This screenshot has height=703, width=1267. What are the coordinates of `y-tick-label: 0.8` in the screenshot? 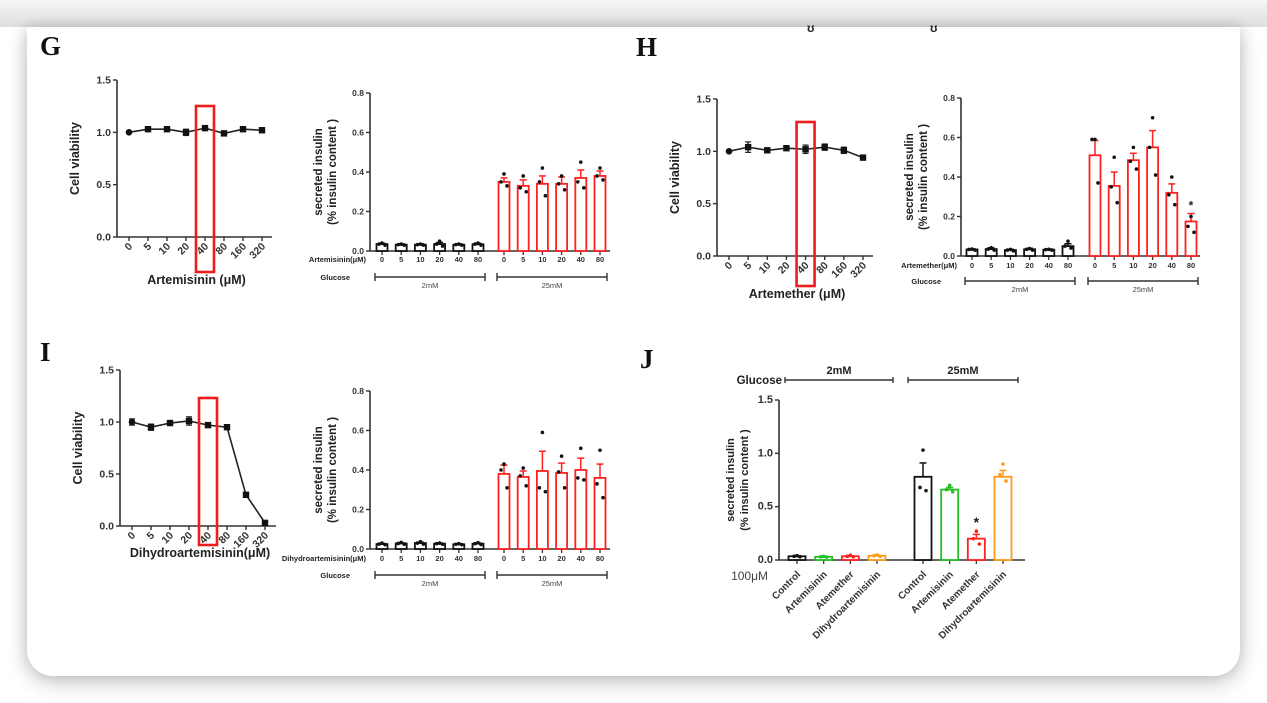 It's located at (358, 391).